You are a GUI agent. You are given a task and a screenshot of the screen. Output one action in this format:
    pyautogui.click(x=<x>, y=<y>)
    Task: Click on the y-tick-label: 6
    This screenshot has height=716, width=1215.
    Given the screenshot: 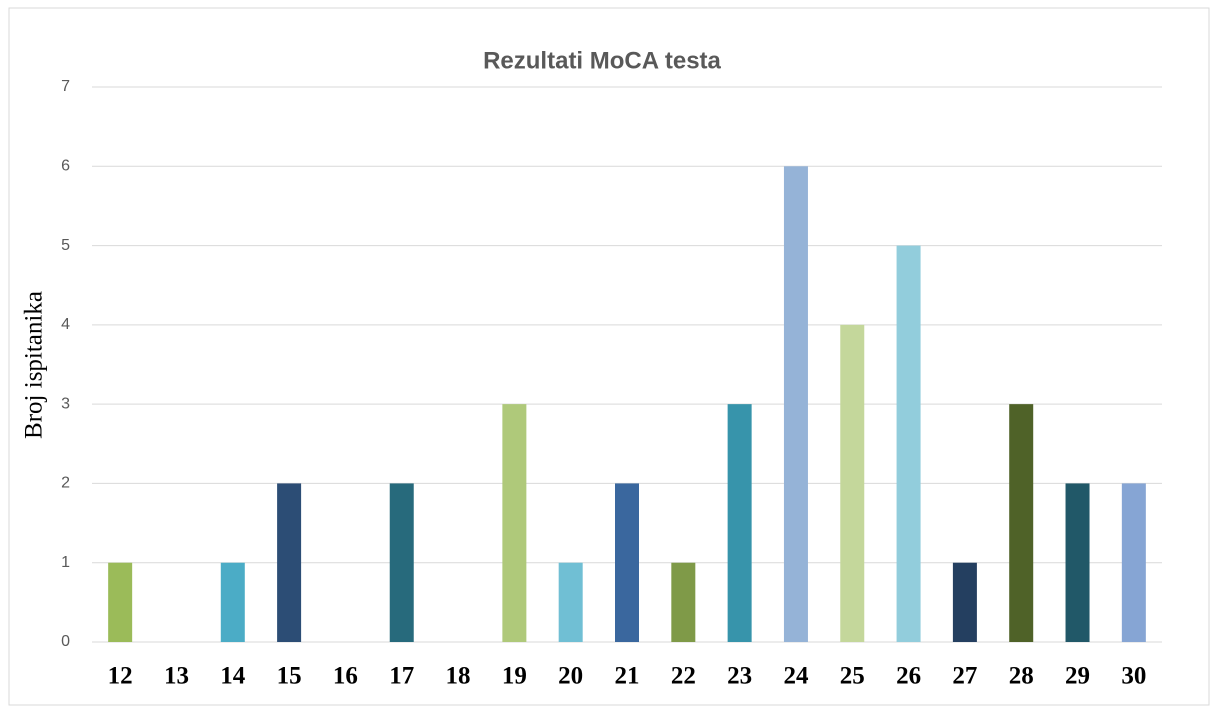 What is the action you would take?
    pyautogui.click(x=65, y=166)
    